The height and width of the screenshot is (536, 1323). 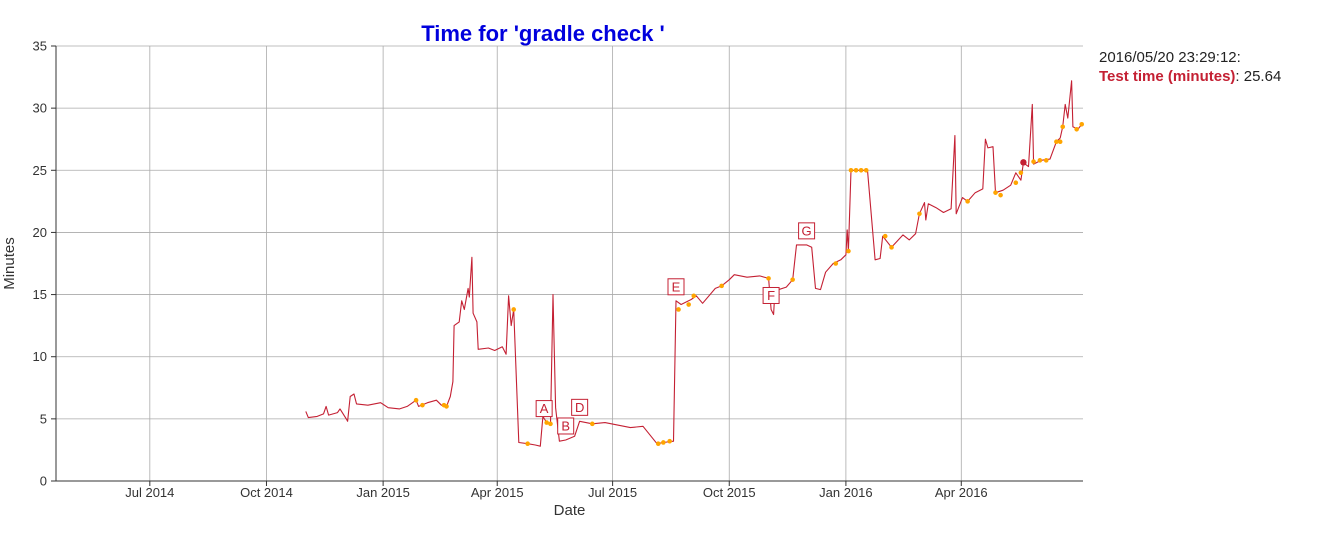 I want to click on annotation-g: G, so click(x=807, y=231).